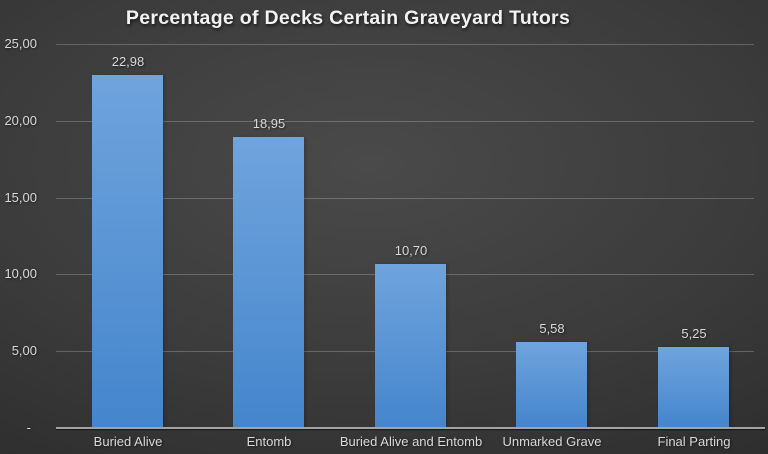 This screenshot has height=454, width=768. I want to click on y-tick-label: 10,00, so click(20, 273).